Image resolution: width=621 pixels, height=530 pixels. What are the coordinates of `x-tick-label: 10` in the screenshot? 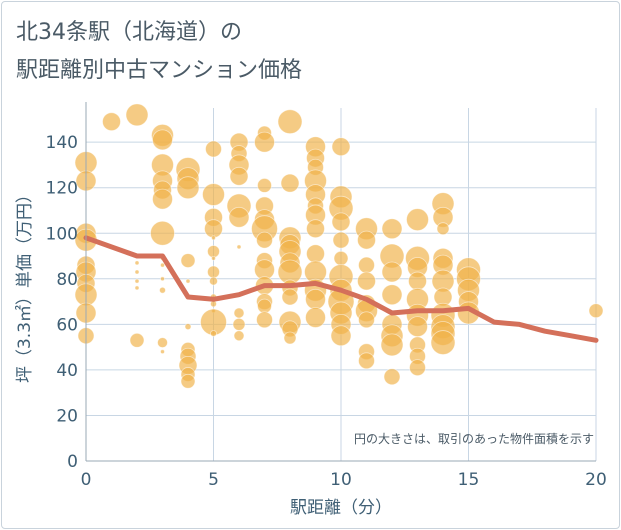 It's located at (341, 480).